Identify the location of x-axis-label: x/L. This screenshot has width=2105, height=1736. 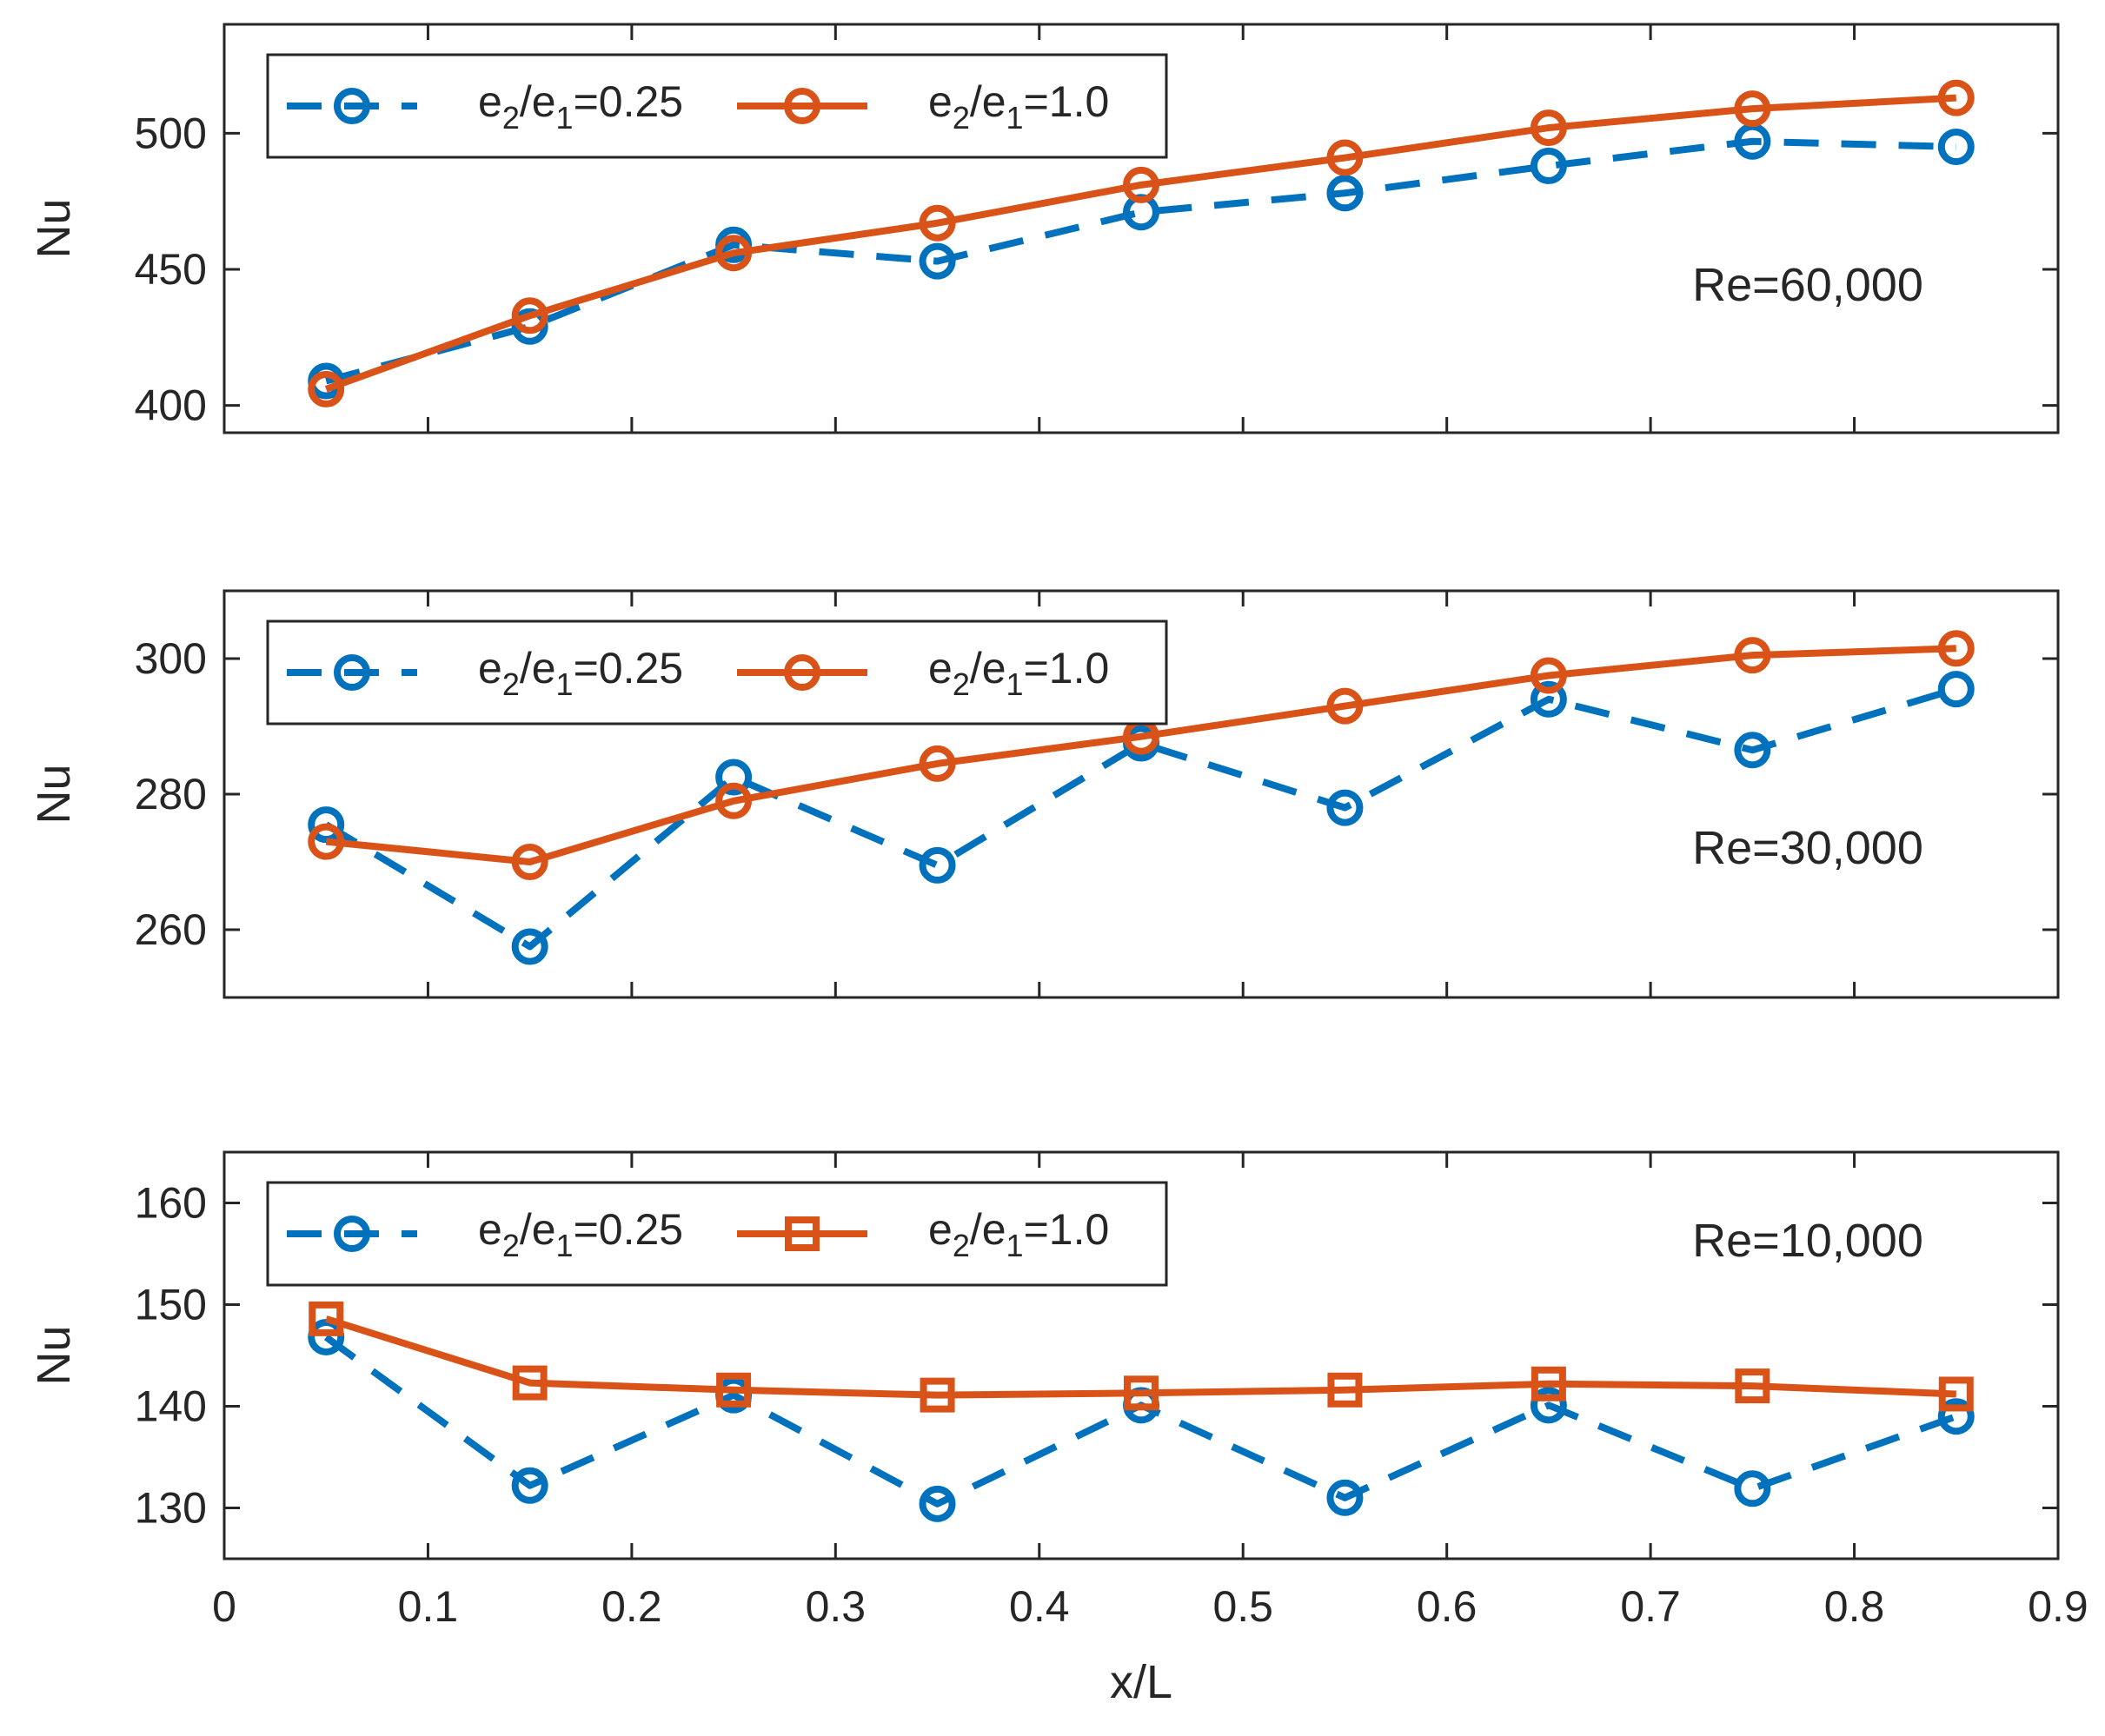
(1141, 1682).